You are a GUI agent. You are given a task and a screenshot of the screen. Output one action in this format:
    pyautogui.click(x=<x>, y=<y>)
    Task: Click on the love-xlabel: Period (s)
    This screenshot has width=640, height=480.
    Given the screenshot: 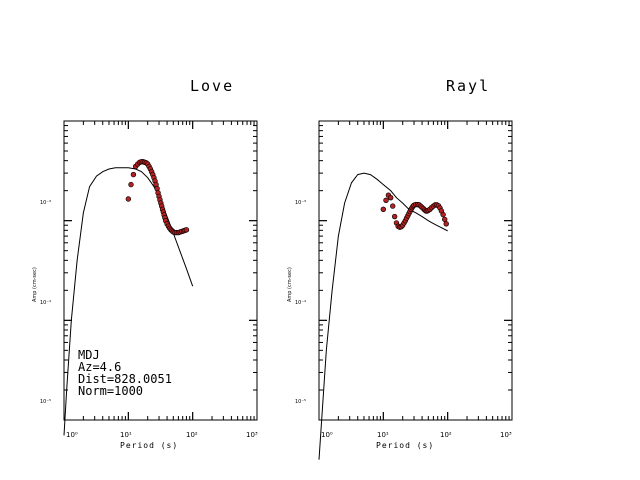 What is the action you would take?
    pyautogui.click(x=149, y=445)
    